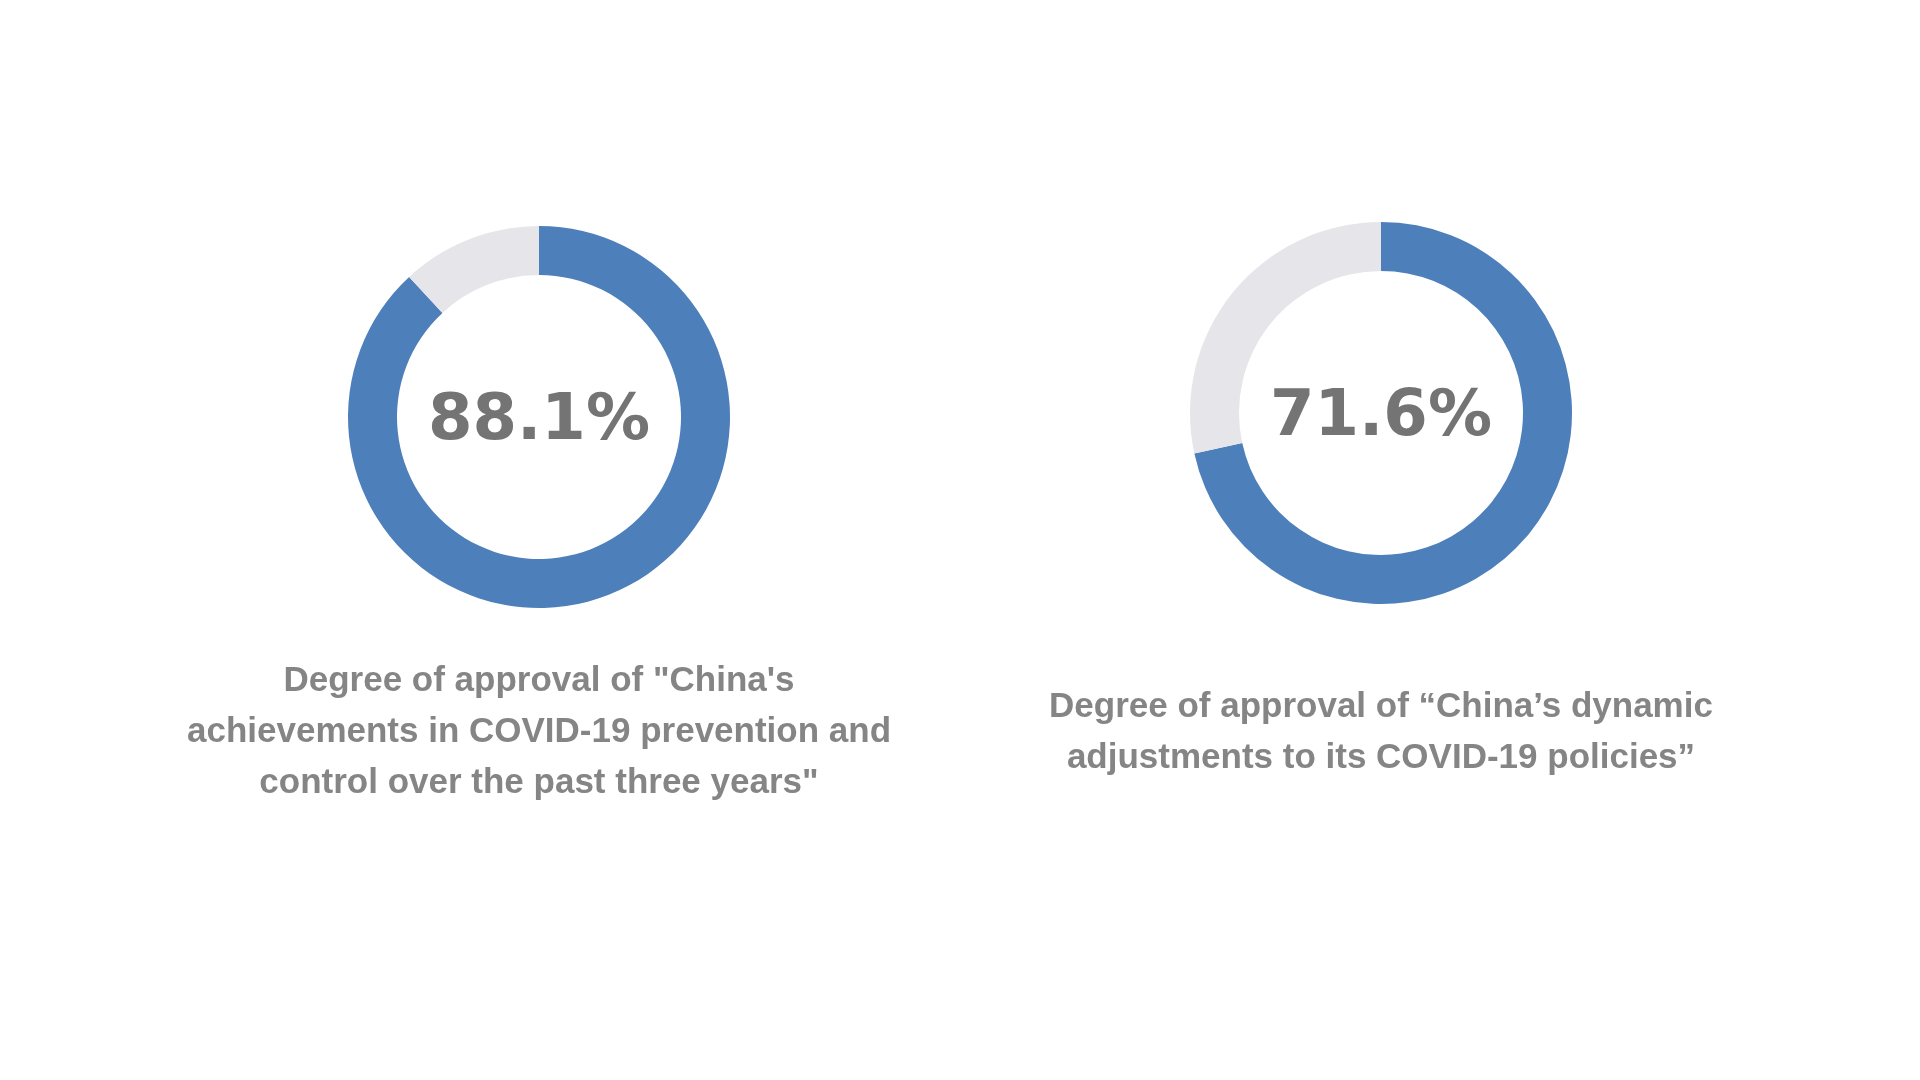  What do you see at coordinates (1381, 729) in the screenshot?
I see `text: Degree of approval of “China’s dynamic adjustments to its COVID-19 policies”` at bounding box center [1381, 729].